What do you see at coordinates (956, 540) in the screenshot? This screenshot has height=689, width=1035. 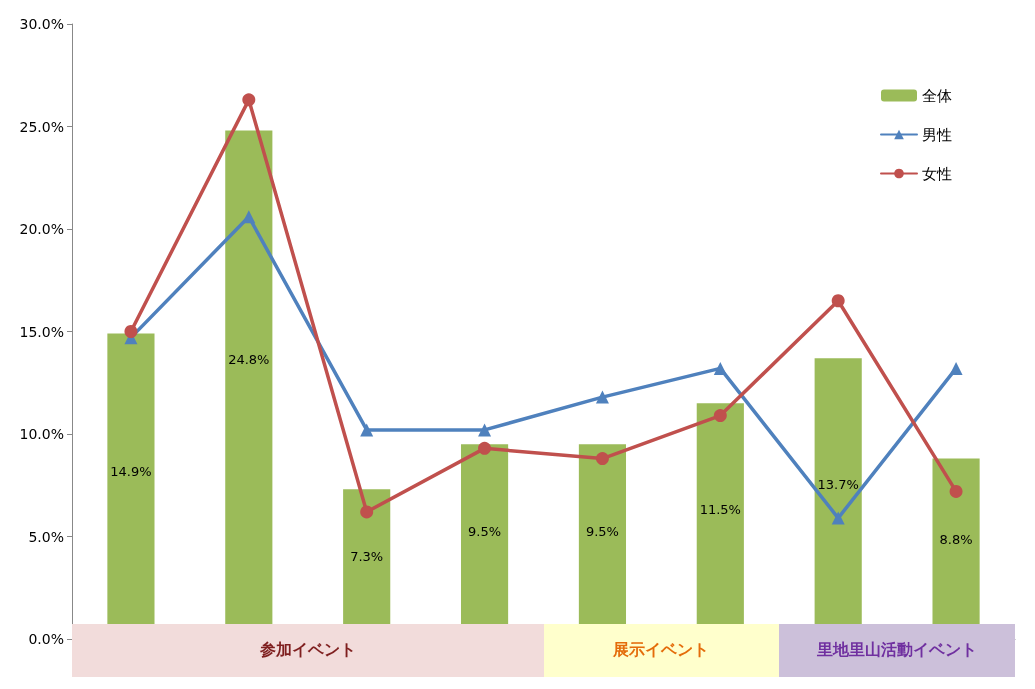 I see `data-label: 8.8%` at bounding box center [956, 540].